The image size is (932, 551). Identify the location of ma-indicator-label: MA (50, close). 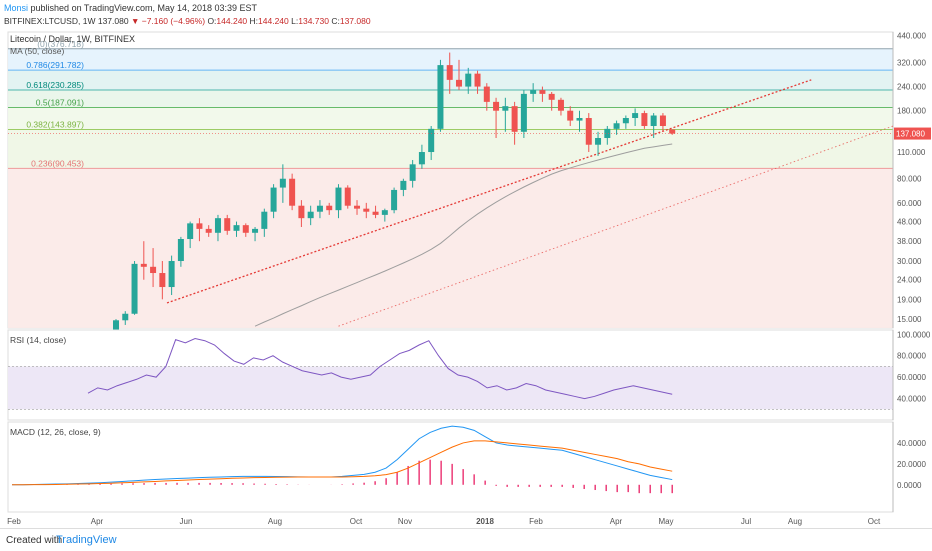
(37, 51).